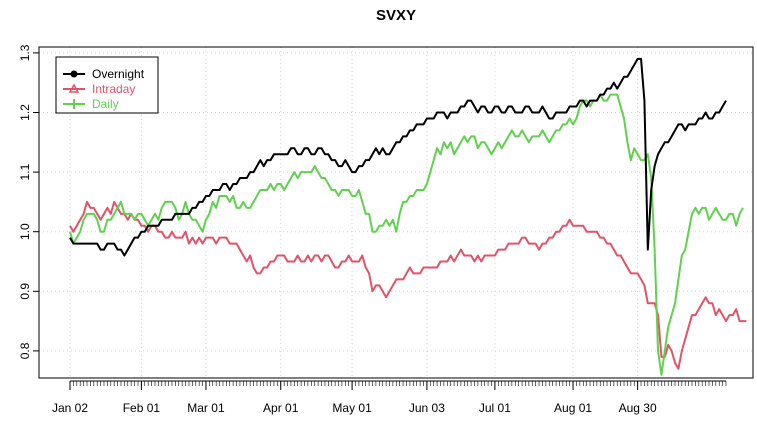 This screenshot has width=757, height=437. I want to click on legend-marker-intraday, so click(74, 88).